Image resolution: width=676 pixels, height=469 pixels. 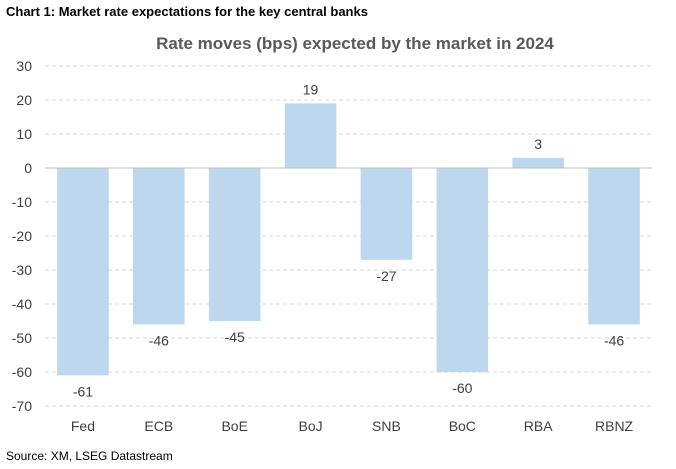 I want to click on y-tick-label: -40, so click(x=22, y=304).